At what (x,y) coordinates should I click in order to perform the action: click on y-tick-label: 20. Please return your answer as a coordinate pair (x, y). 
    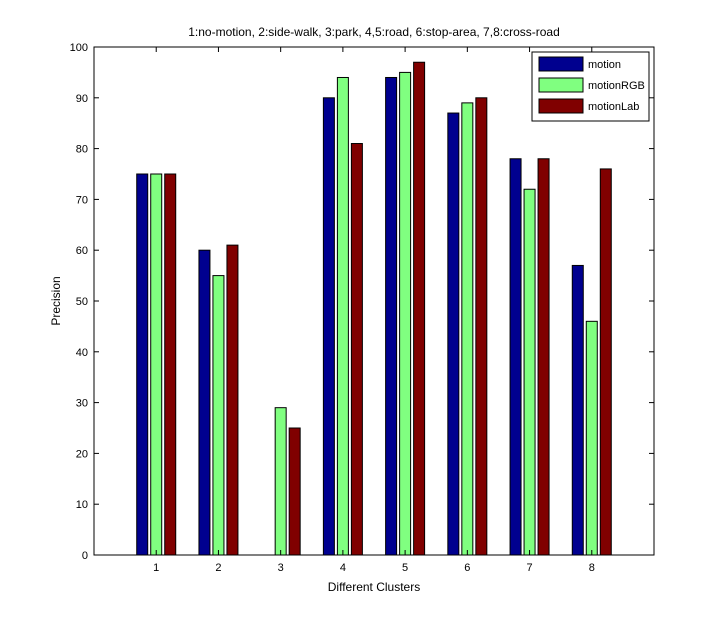
    Looking at the image, I should click on (82, 454).